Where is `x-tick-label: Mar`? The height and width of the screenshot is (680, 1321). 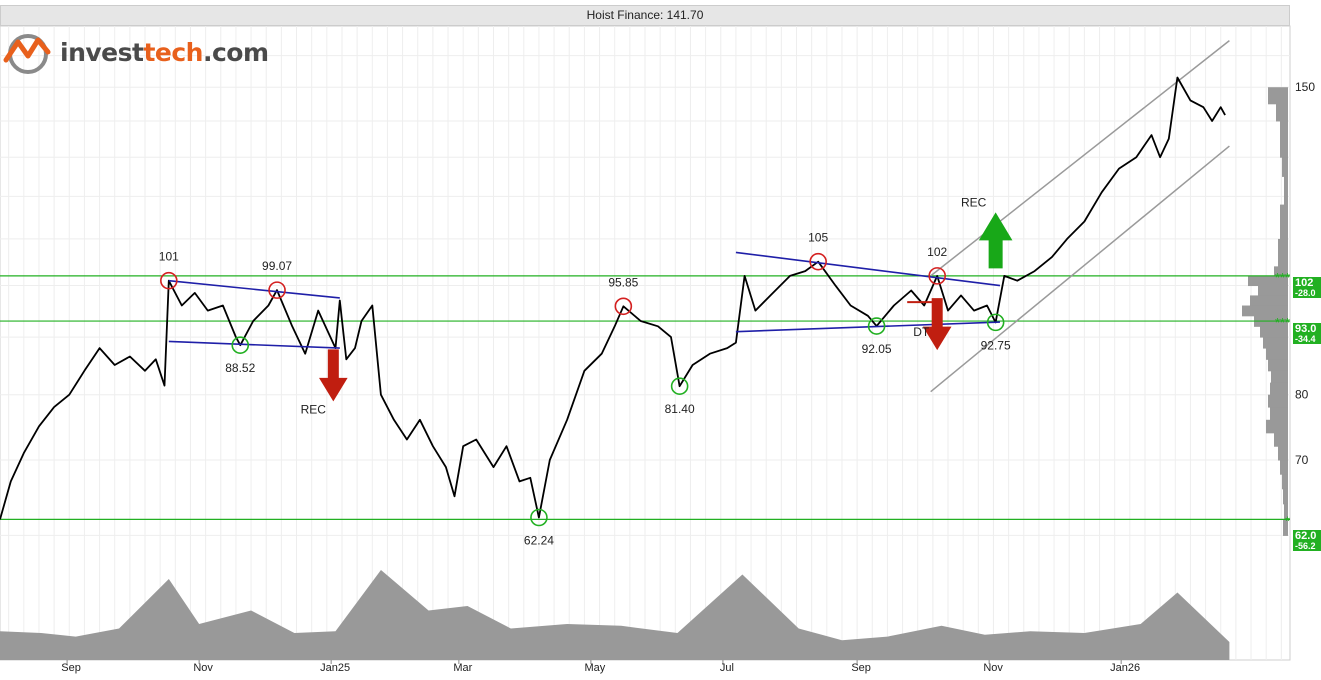
x-tick-label: Mar is located at coordinates (462, 668).